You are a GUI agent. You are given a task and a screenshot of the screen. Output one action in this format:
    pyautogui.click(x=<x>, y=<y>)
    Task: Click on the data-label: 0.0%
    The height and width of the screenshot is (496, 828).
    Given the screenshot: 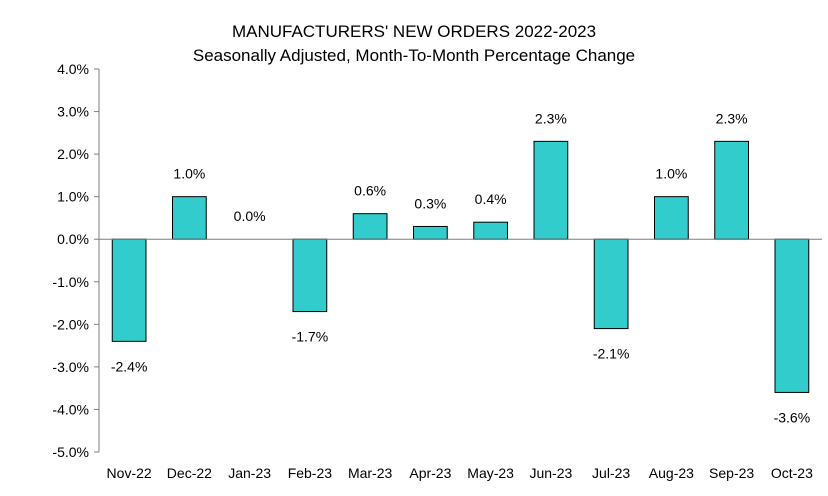 What is the action you would take?
    pyautogui.click(x=250, y=216)
    